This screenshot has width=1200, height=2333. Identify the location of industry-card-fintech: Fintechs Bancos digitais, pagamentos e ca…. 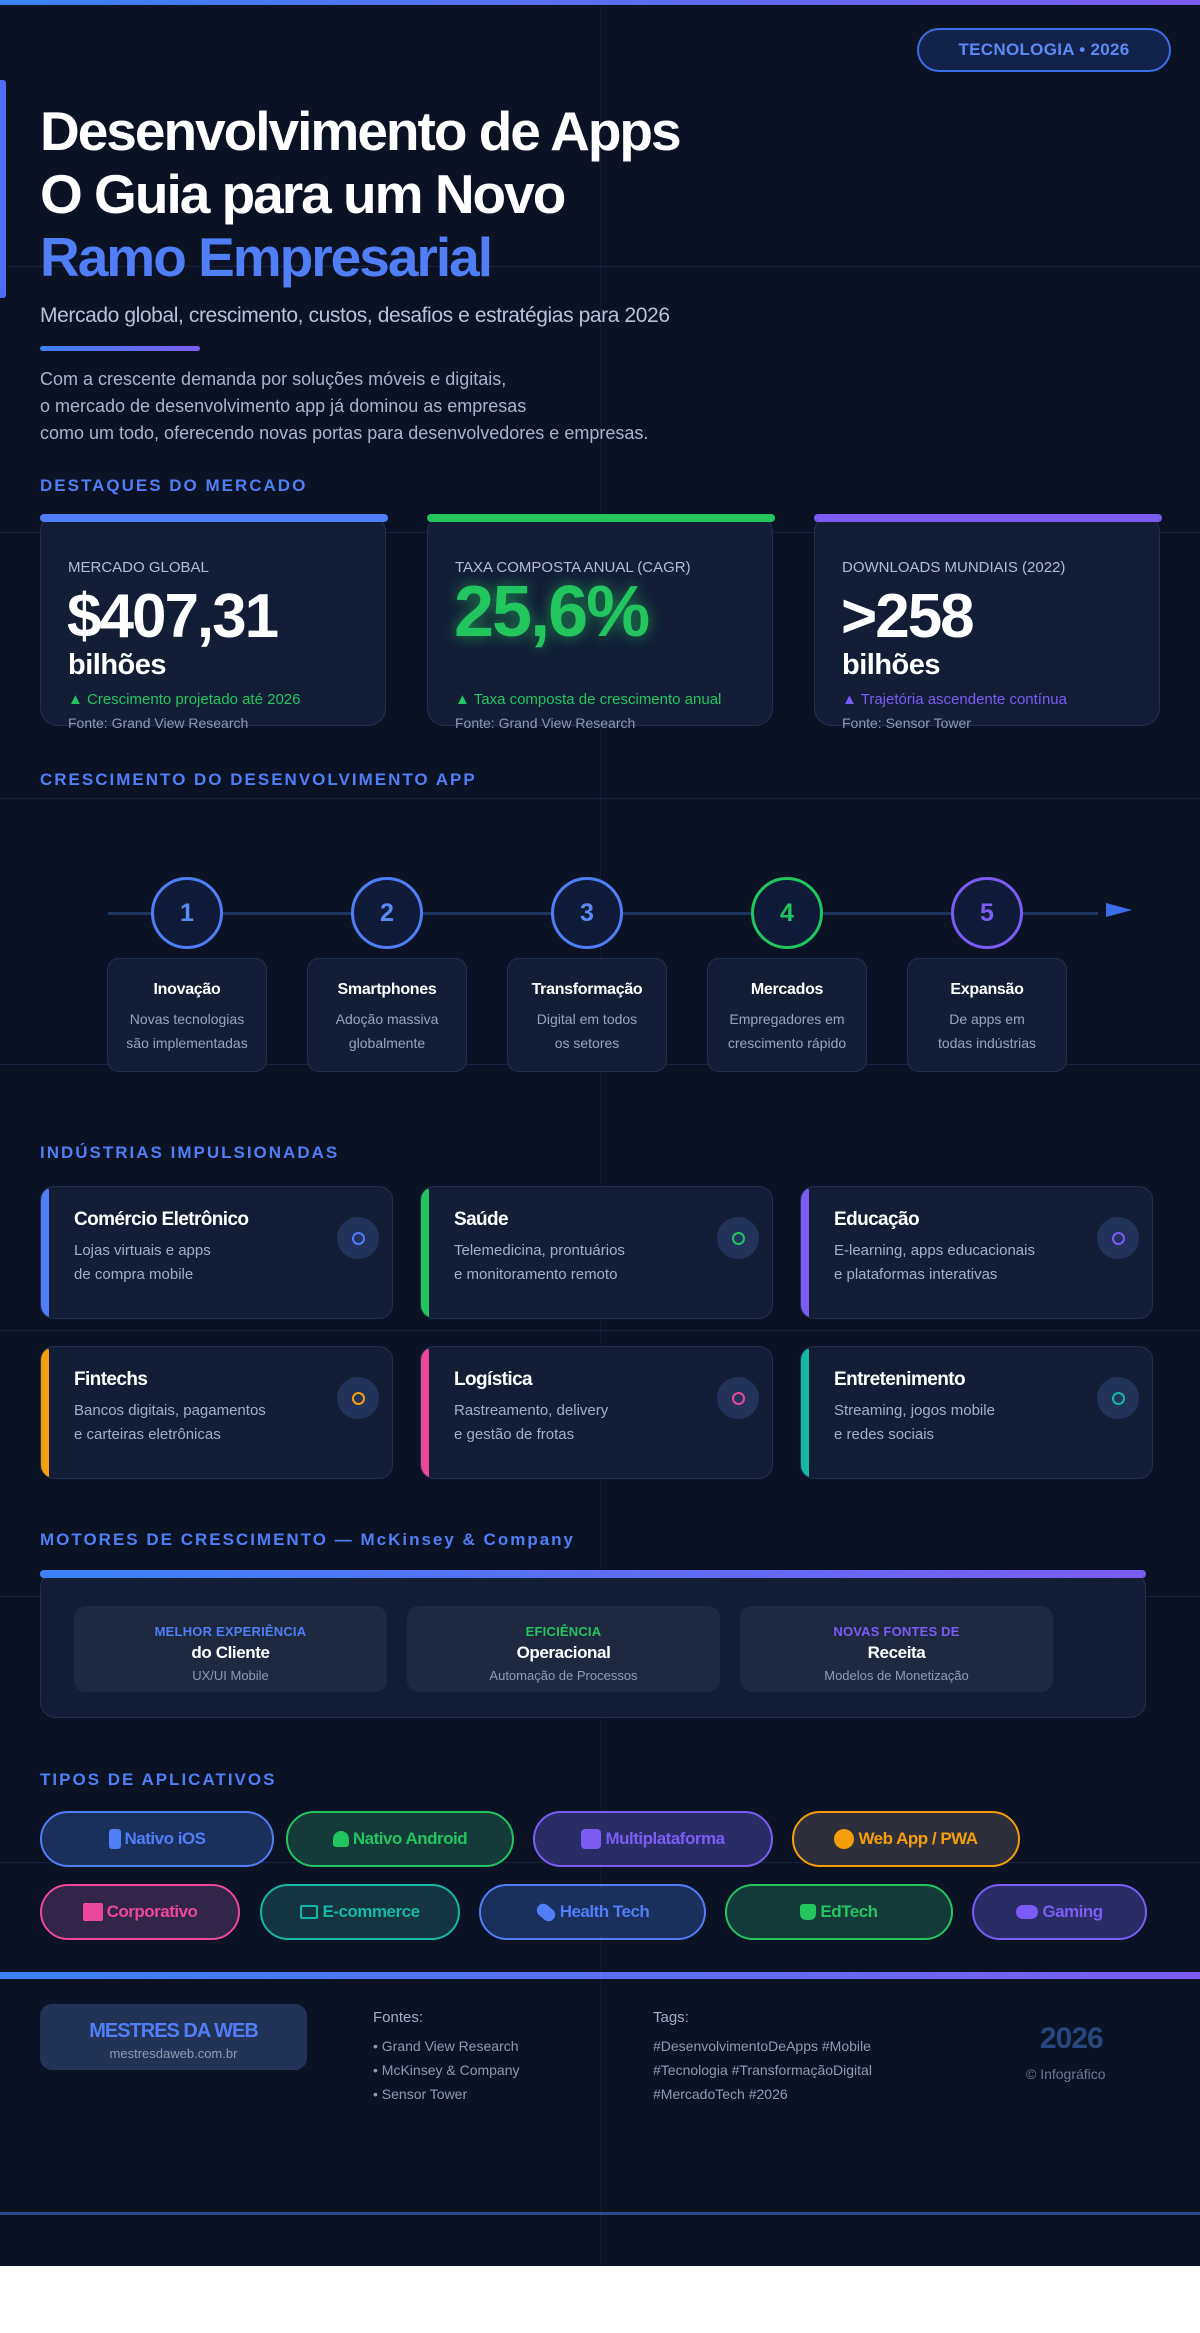
(216, 1412).